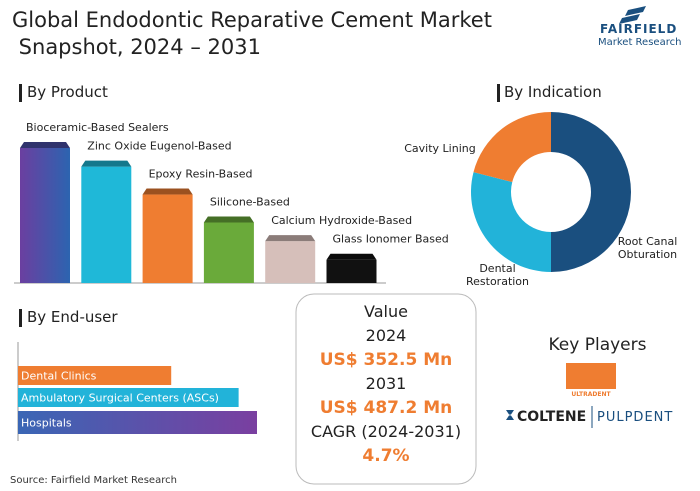 The image size is (700, 491). What do you see at coordinates (632, 15) in the screenshot?
I see `logo-icon` at bounding box center [632, 15].